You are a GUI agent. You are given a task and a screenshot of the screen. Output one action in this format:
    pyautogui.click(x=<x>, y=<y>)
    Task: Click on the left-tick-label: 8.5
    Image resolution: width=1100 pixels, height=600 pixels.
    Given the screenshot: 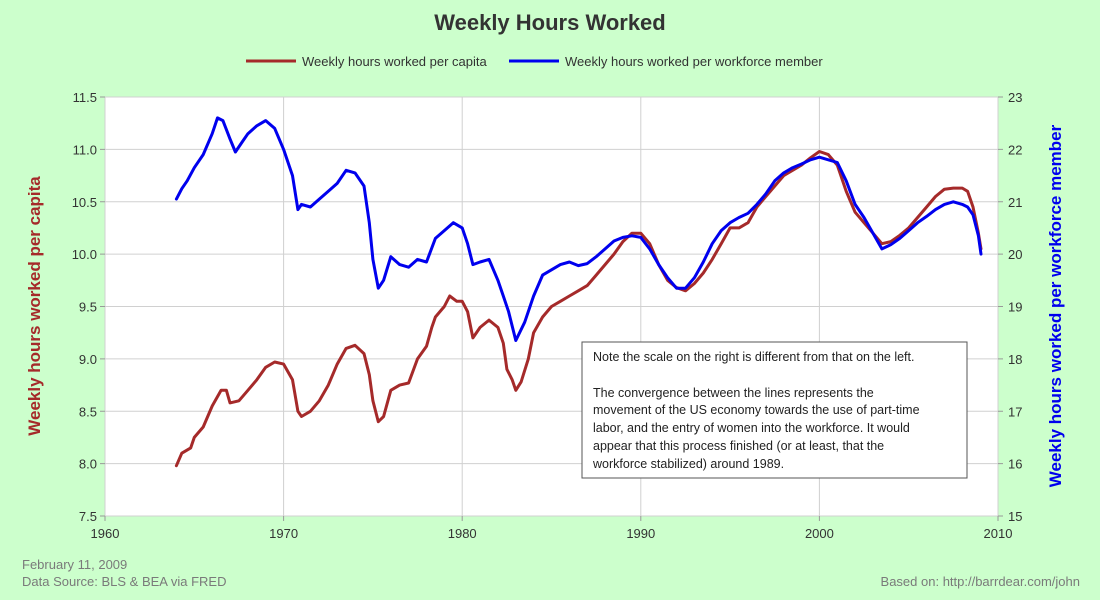 What is the action you would take?
    pyautogui.click(x=88, y=411)
    